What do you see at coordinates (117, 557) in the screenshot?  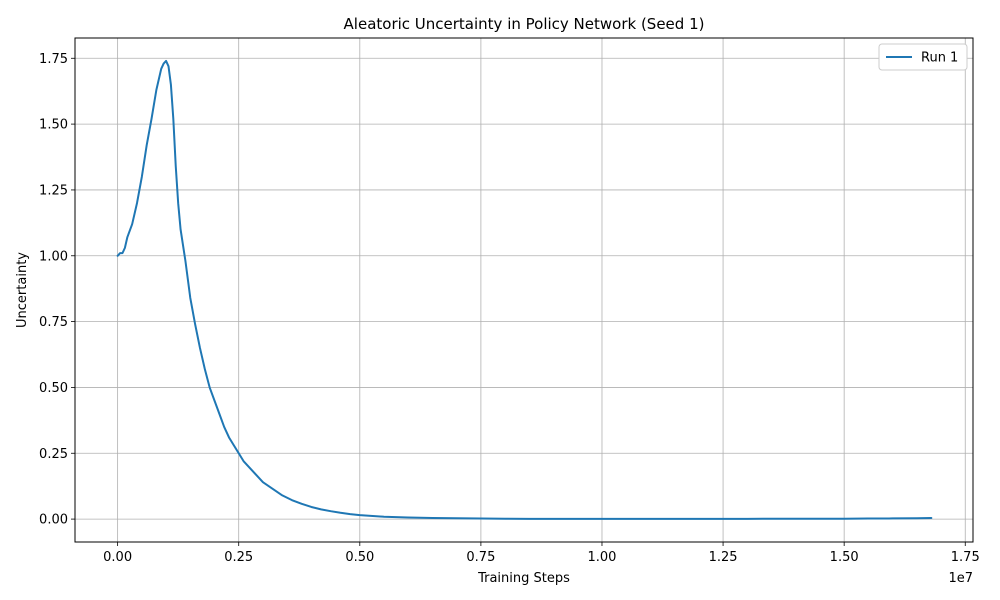 I see `x-tick-label: 0.00` at bounding box center [117, 557].